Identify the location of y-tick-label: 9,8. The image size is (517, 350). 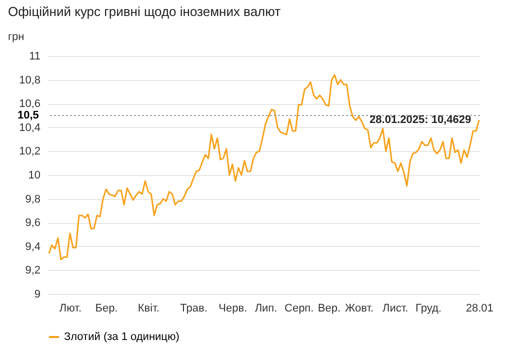
(32, 199).